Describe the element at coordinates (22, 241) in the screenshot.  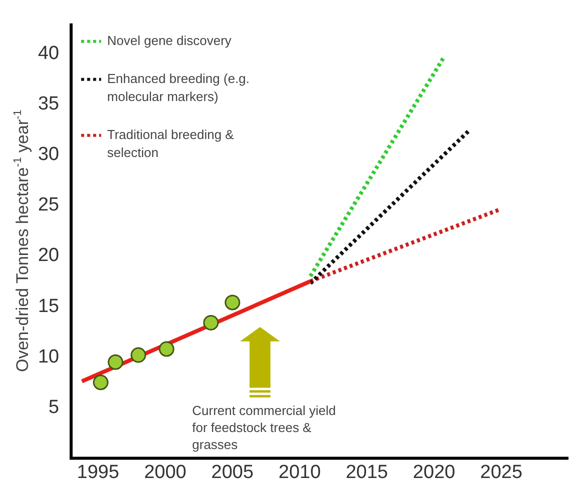
I see `y-axis-title: Oven-dried Tonnes hectare-1 year-1` at that location.